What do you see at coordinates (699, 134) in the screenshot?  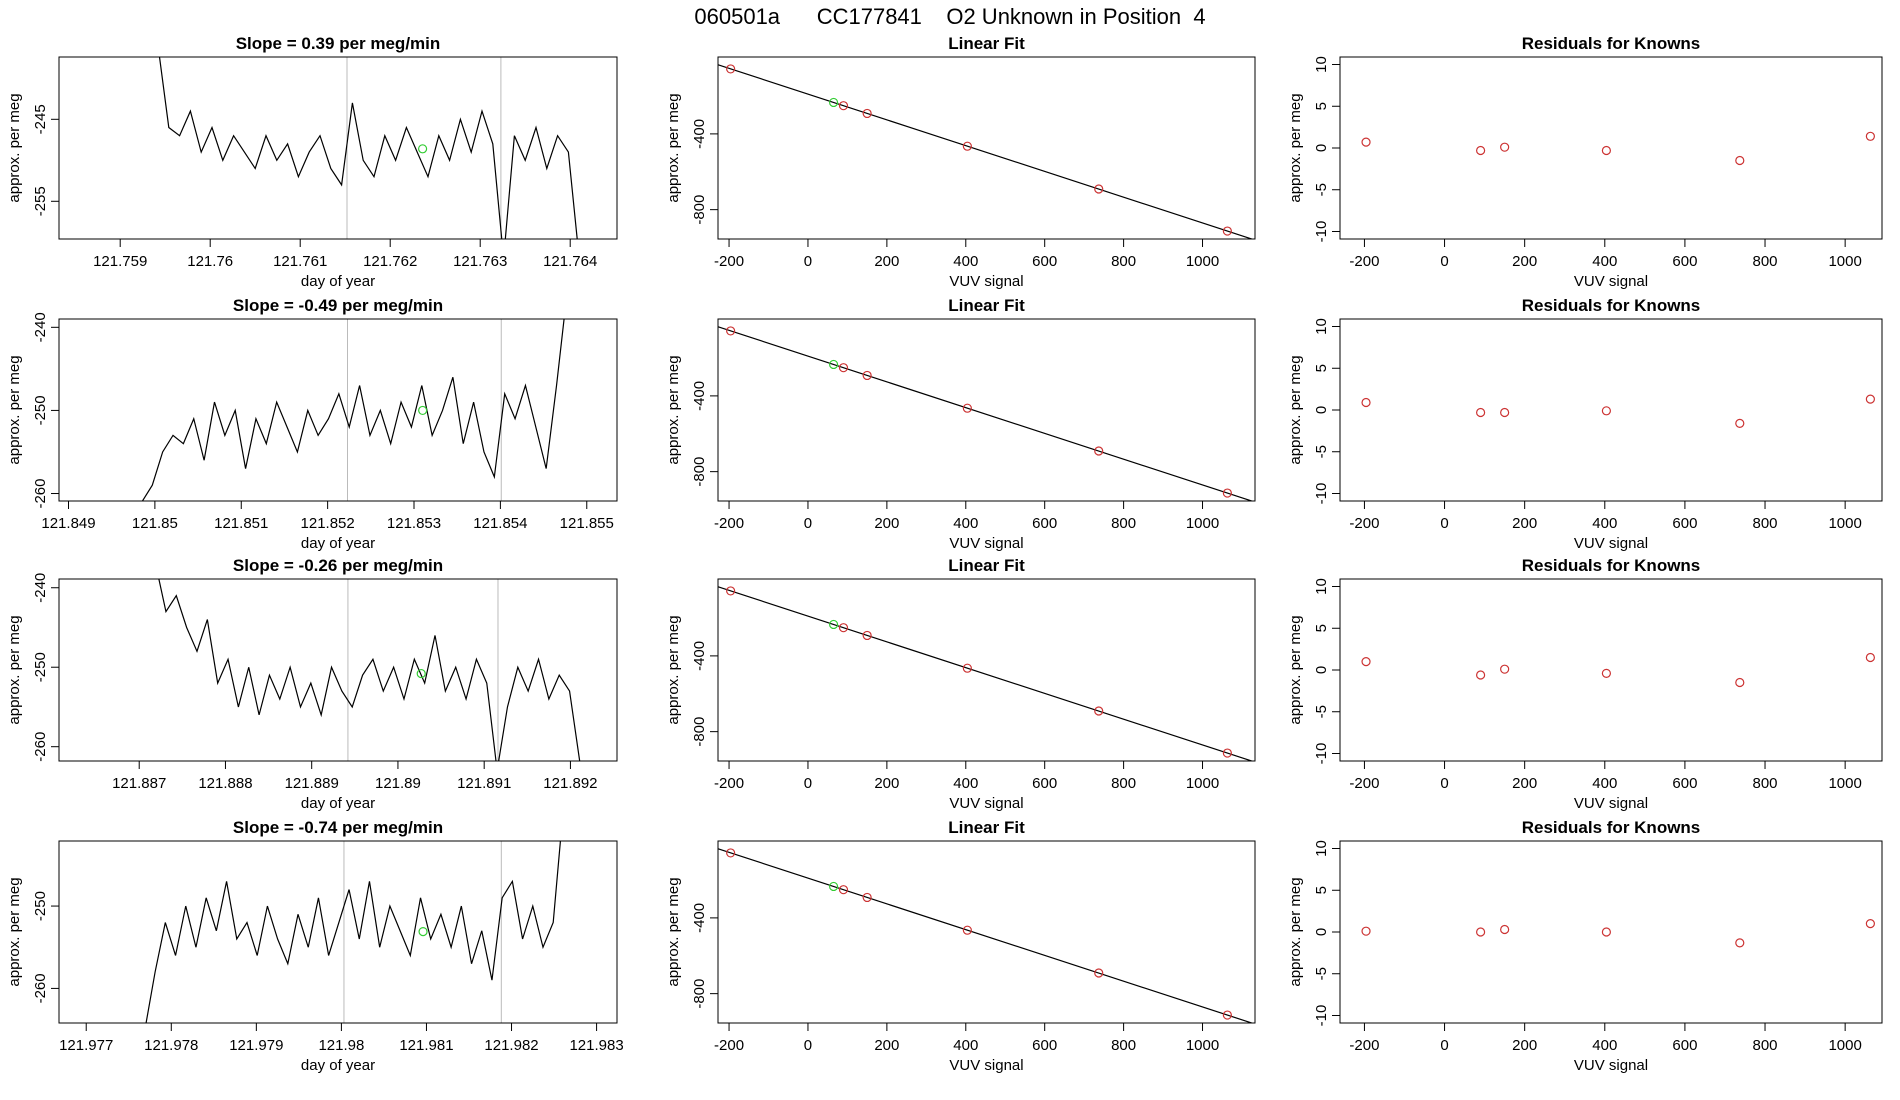 I see `y-tick-label: -400` at bounding box center [699, 134].